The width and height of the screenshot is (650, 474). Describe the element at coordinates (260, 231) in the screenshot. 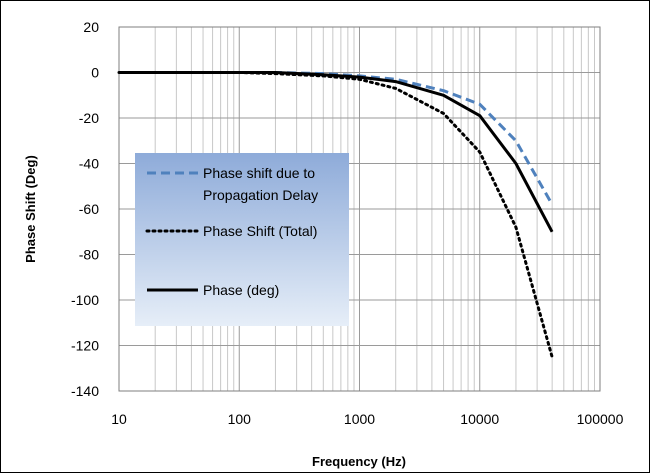

I see `legend-label-2: Phase Shift (Total)` at that location.